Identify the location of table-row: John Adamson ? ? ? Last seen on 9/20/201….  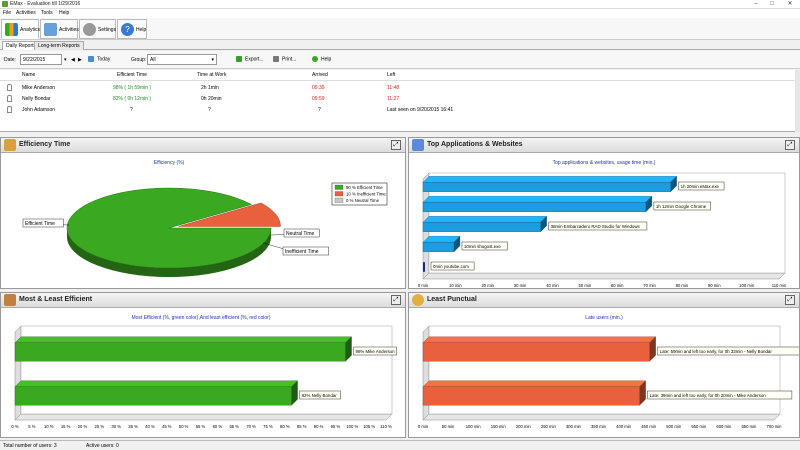
(400, 109).